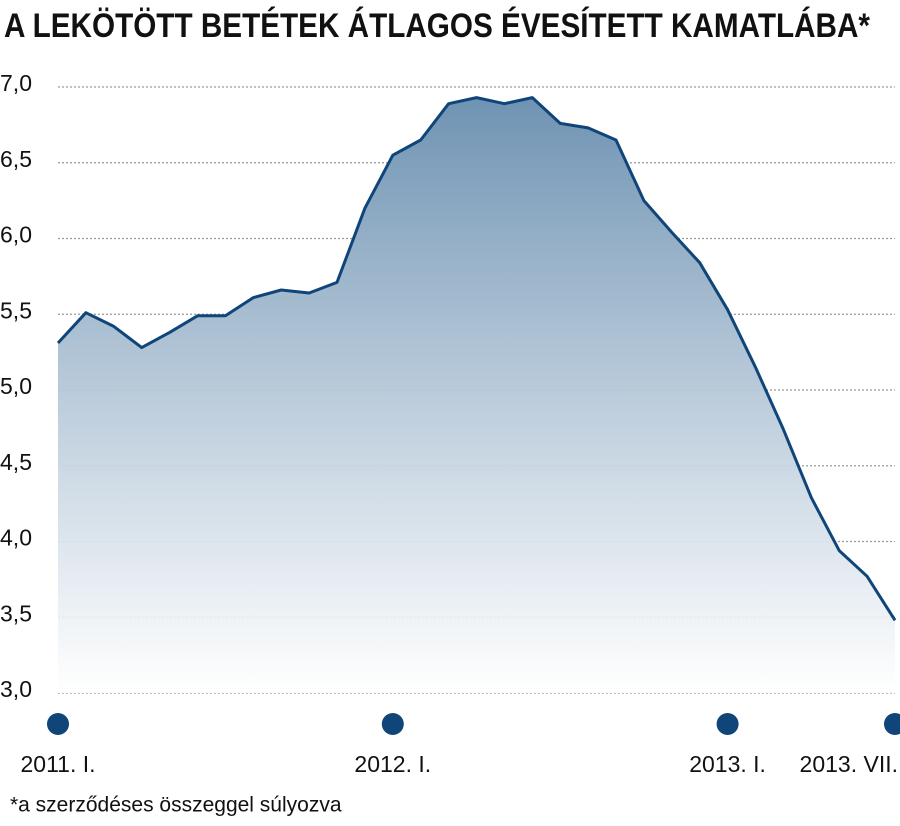 The width and height of the screenshot is (900, 826). What do you see at coordinates (849, 764) in the screenshot?
I see `x-tick-label: 2013. VII.` at bounding box center [849, 764].